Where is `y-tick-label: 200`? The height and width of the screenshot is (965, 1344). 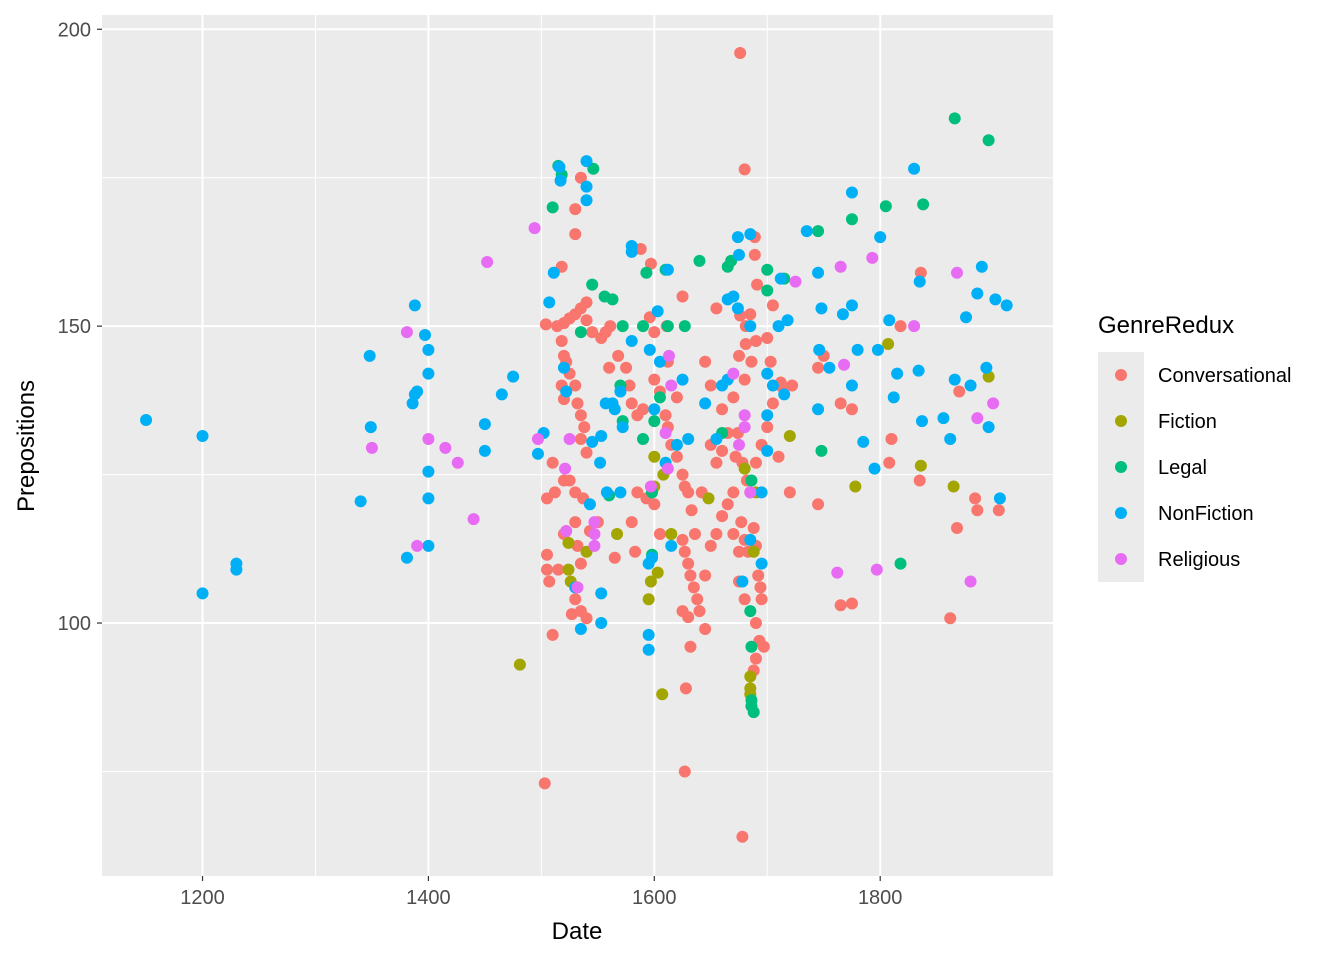
y-tick-label: 200 is located at coordinates (74, 30).